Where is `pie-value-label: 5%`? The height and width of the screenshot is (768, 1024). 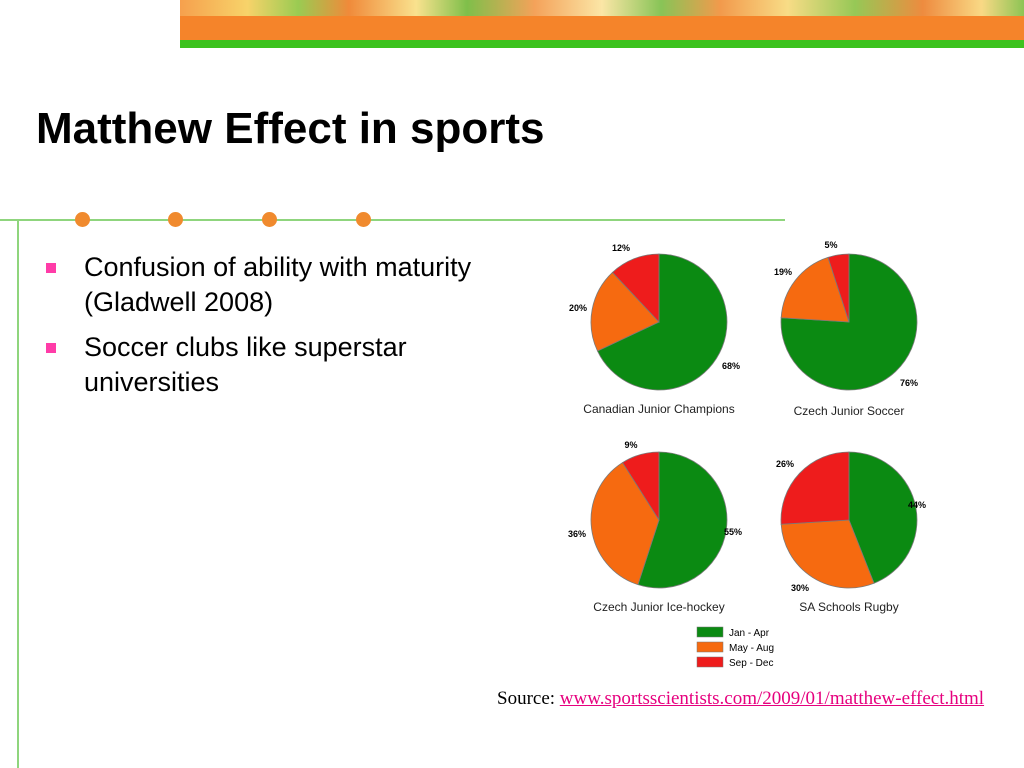
pie-value-label: 5% is located at coordinates (830, 245).